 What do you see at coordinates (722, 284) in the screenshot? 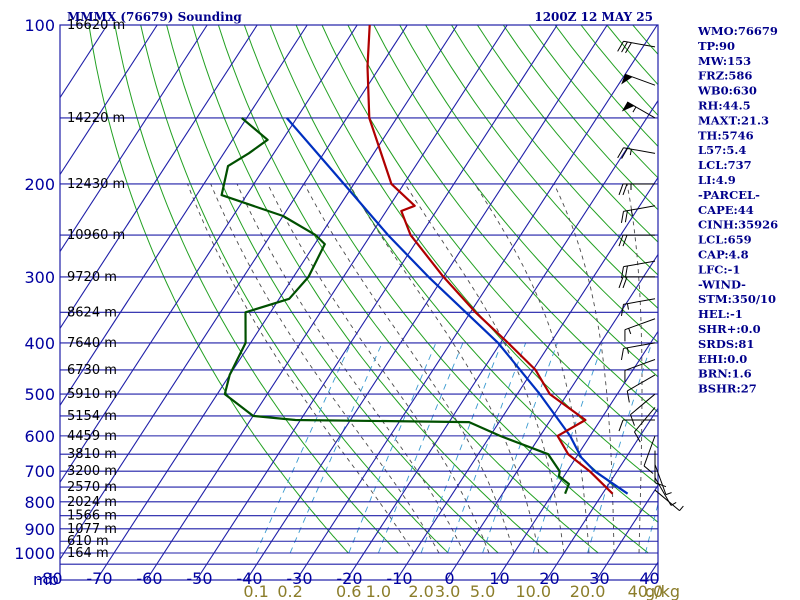
I see `sounding-index-value: -WIND-` at bounding box center [722, 284].